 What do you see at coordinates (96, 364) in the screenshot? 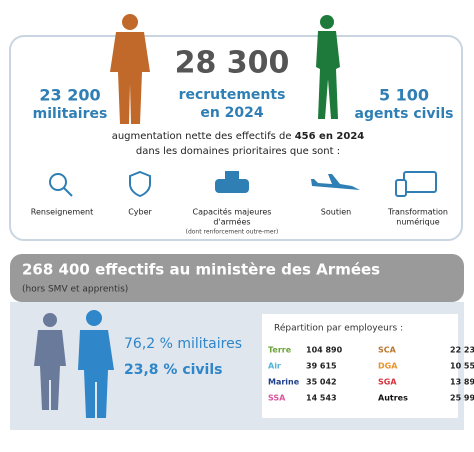
I see `civil-man-figure` at bounding box center [96, 364].